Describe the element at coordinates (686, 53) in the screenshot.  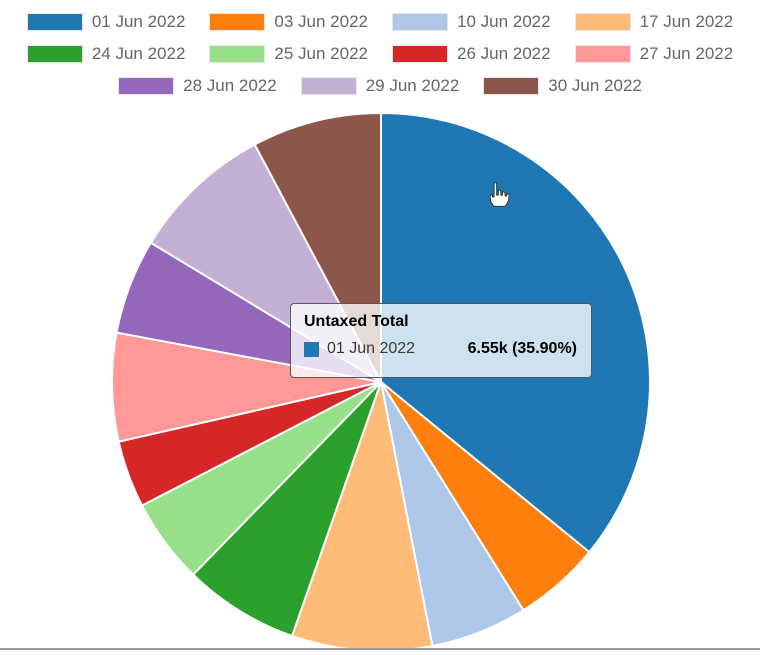
I see `legend-label: 27 Jun 2022` at that location.